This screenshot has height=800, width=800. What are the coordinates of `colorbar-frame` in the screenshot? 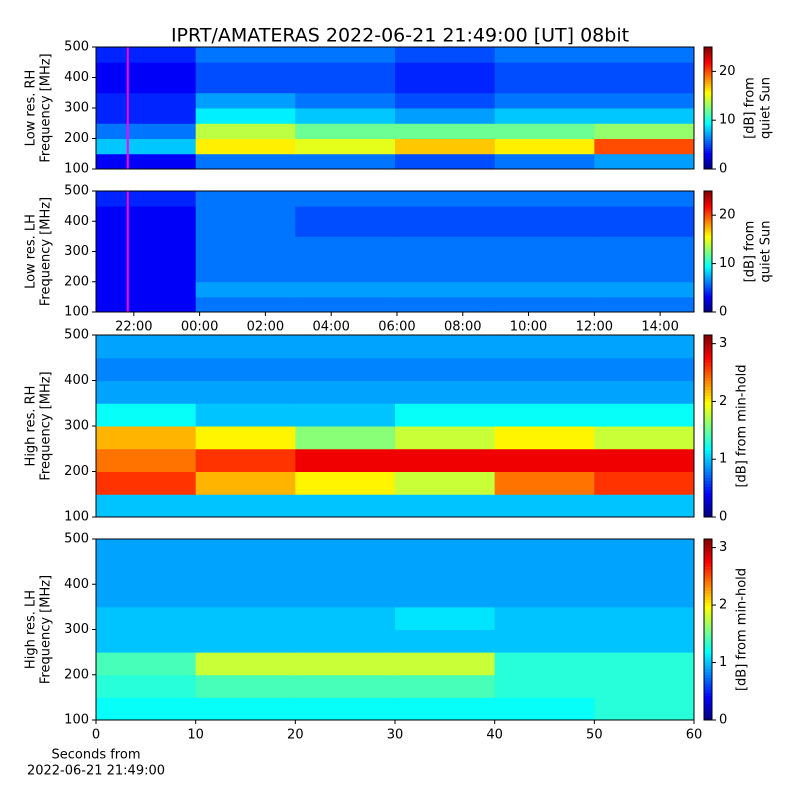 It's located at (708, 426).